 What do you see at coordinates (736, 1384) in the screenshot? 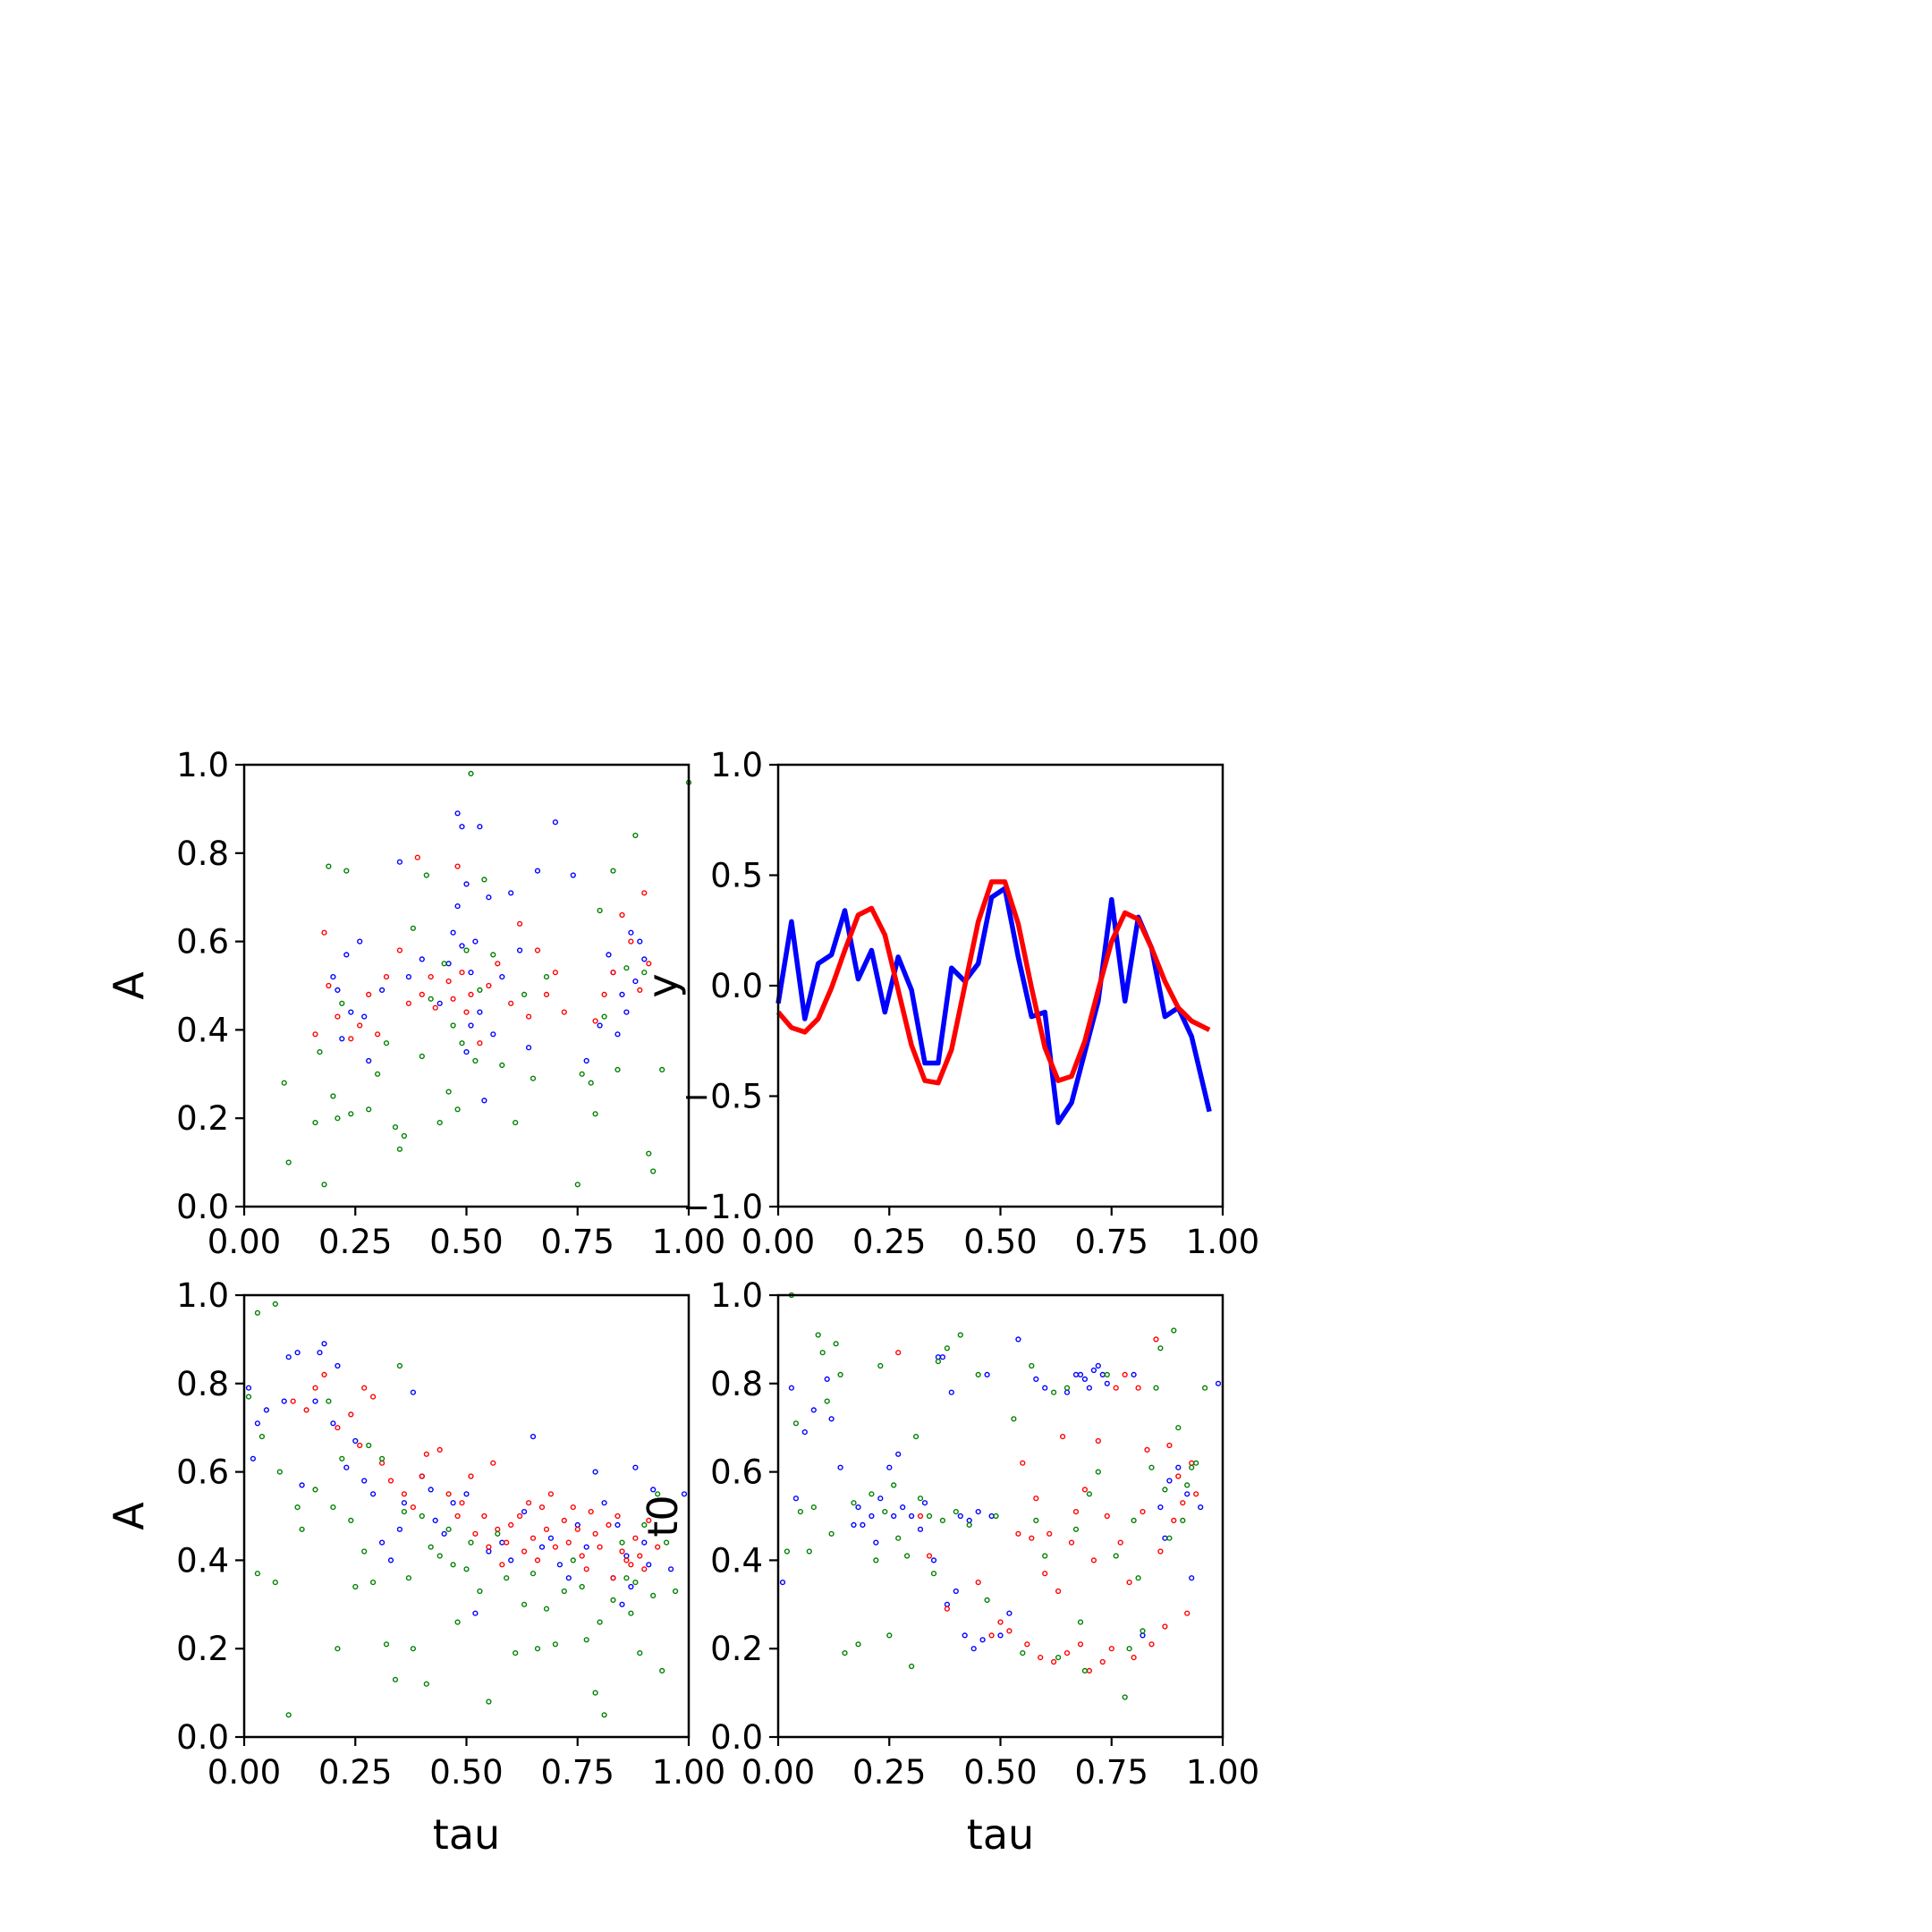
I see `y-tick-label: 0.8` at bounding box center [736, 1384].